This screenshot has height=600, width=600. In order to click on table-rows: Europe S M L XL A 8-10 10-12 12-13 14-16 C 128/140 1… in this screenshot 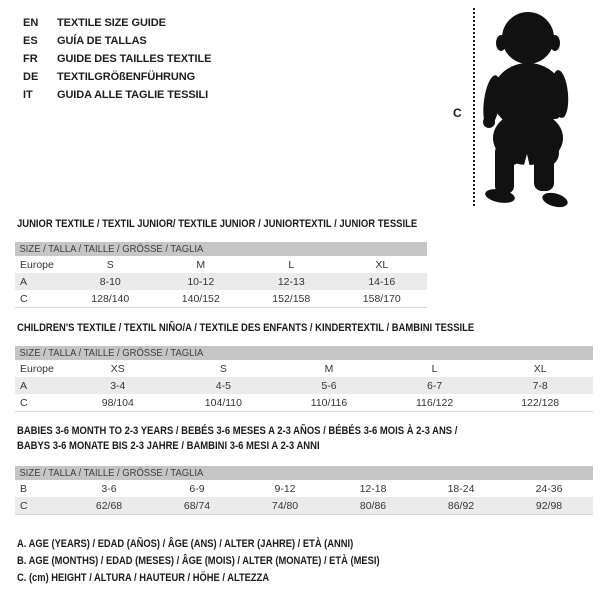, I will do `click(221, 281)`.